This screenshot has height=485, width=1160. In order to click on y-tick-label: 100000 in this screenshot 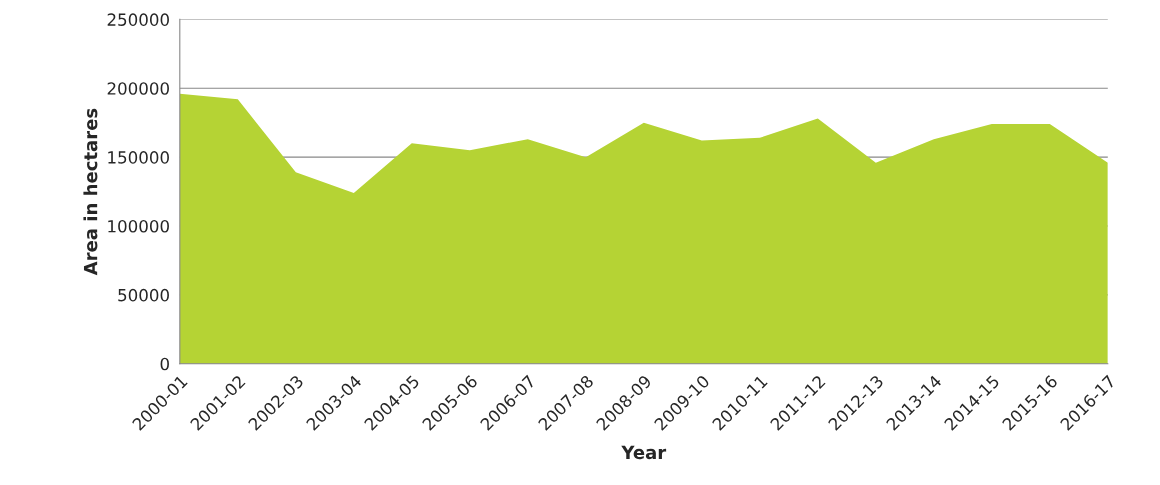, I will do `click(138, 226)`.